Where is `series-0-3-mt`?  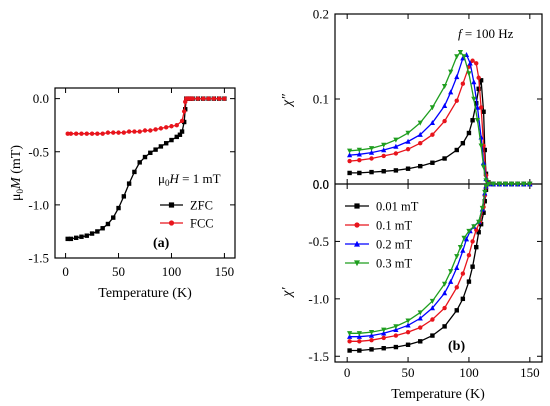
series-0-3-mt is located at coordinates (440, 259).